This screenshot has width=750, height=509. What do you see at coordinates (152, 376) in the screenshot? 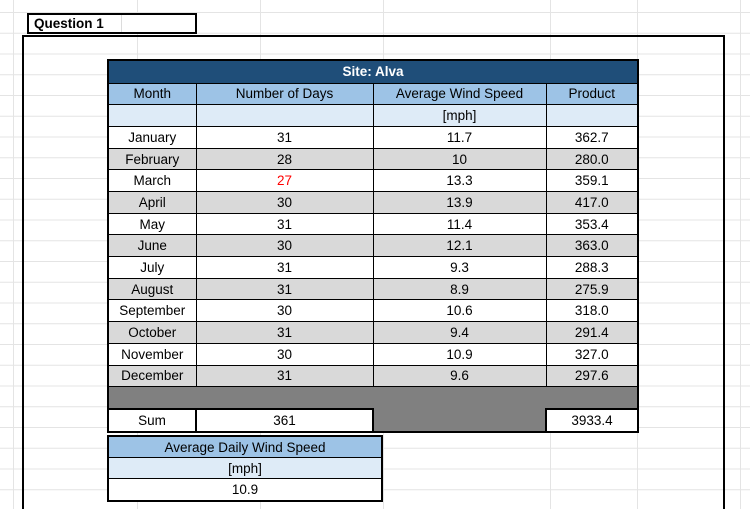
I see `cell-month-december: December` at bounding box center [152, 376].